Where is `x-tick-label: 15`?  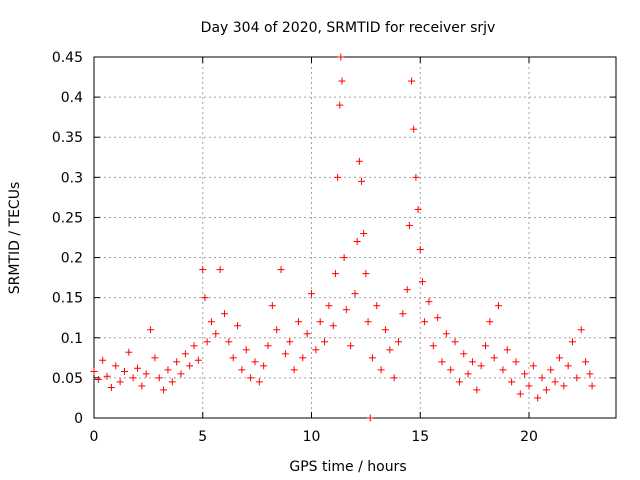 x-tick-label: 15 is located at coordinates (420, 437).